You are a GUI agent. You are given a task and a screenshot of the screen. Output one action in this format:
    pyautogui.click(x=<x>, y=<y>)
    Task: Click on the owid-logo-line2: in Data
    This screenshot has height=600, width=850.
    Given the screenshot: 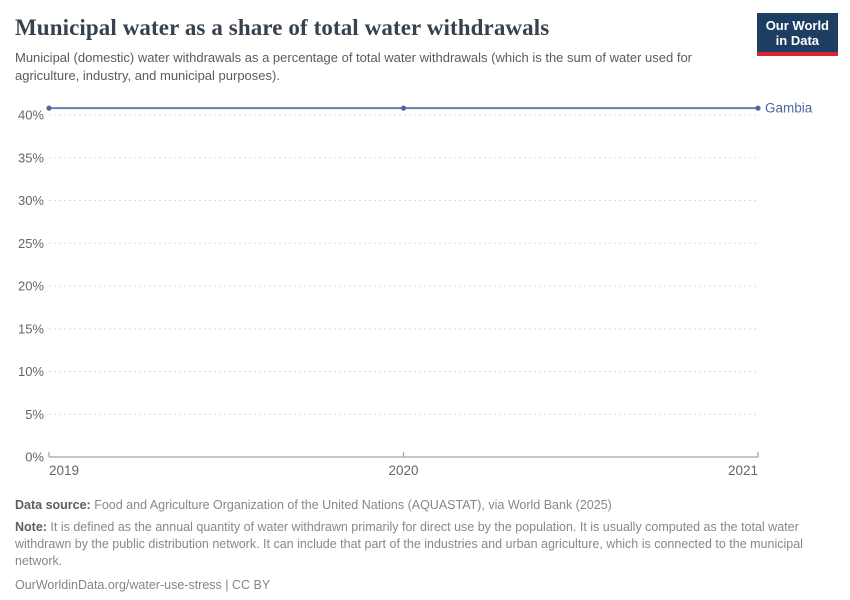 What is the action you would take?
    pyautogui.click(x=797, y=40)
    